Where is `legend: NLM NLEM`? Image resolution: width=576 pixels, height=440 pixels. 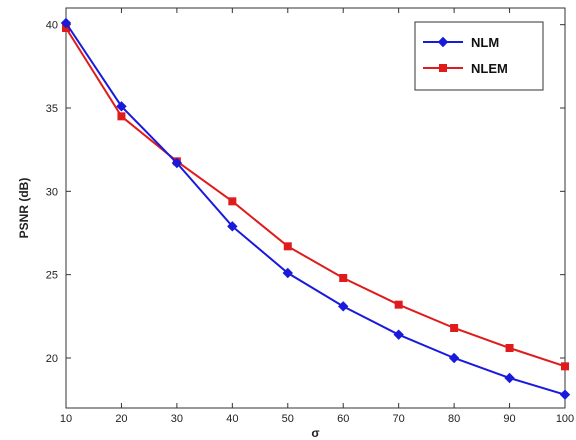 legend: NLM NLEM is located at coordinates (479, 56).